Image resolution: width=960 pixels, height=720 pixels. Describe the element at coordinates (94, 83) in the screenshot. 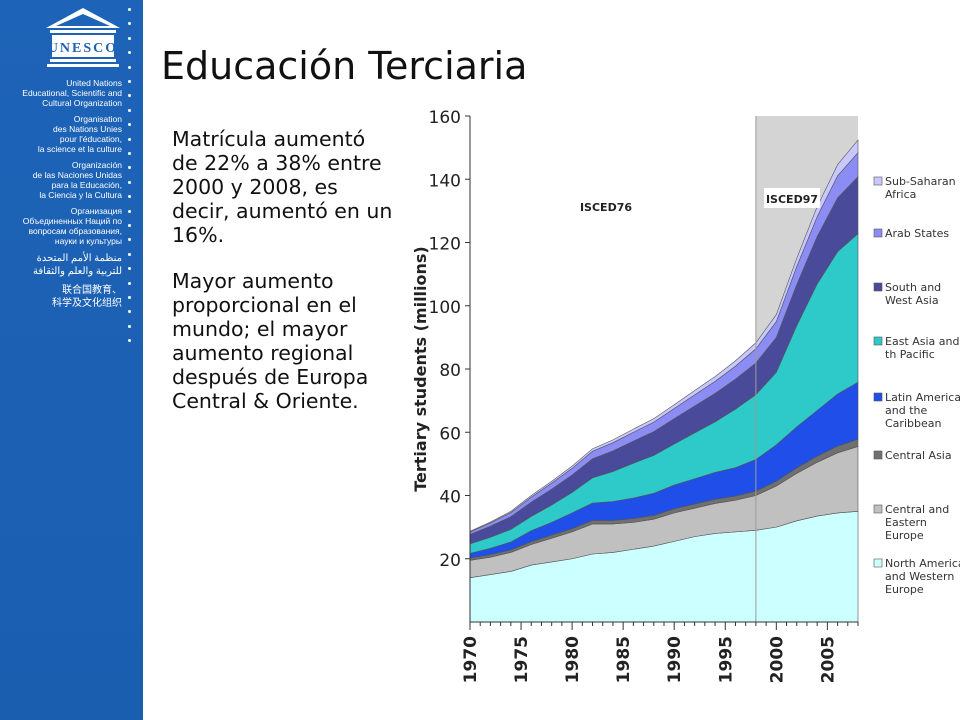

I see `org-name-line: United Nations` at that location.